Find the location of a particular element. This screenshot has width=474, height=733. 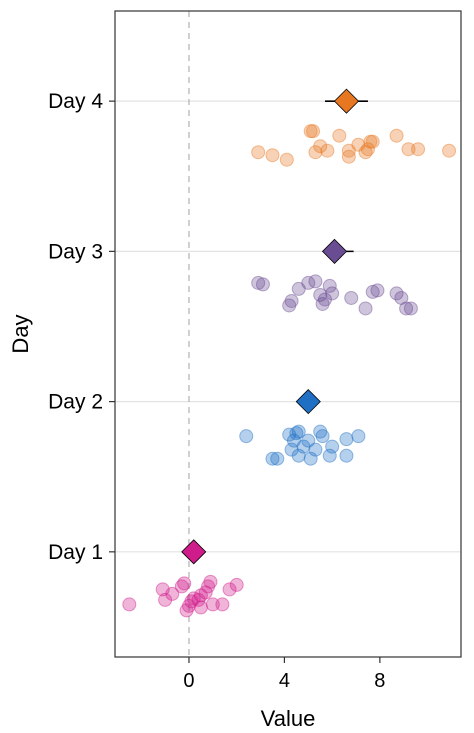

y-axis-label: Day is located at coordinates (20, 333).